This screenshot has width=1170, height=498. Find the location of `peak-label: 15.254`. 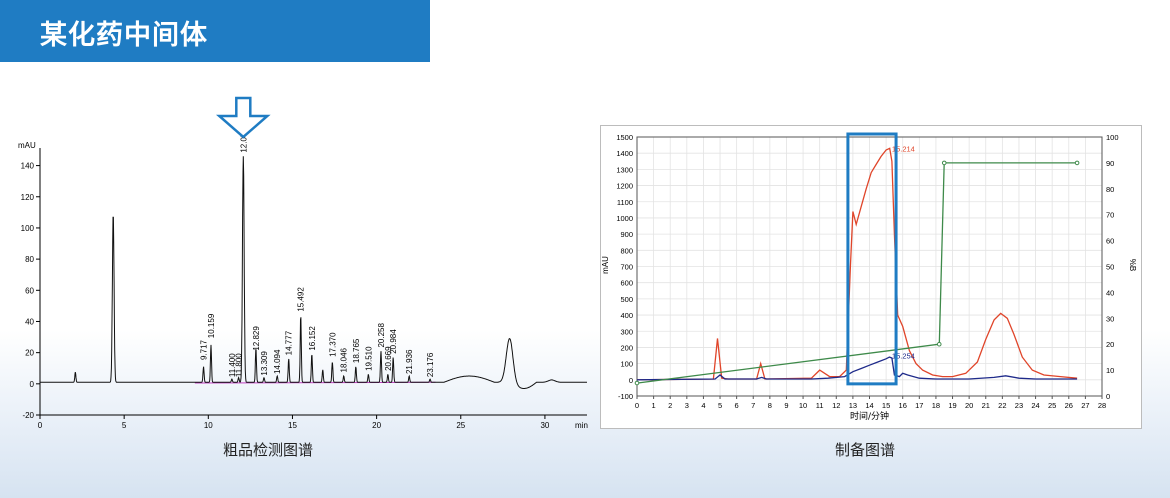

peak-label: 15.254 is located at coordinates (903, 356).